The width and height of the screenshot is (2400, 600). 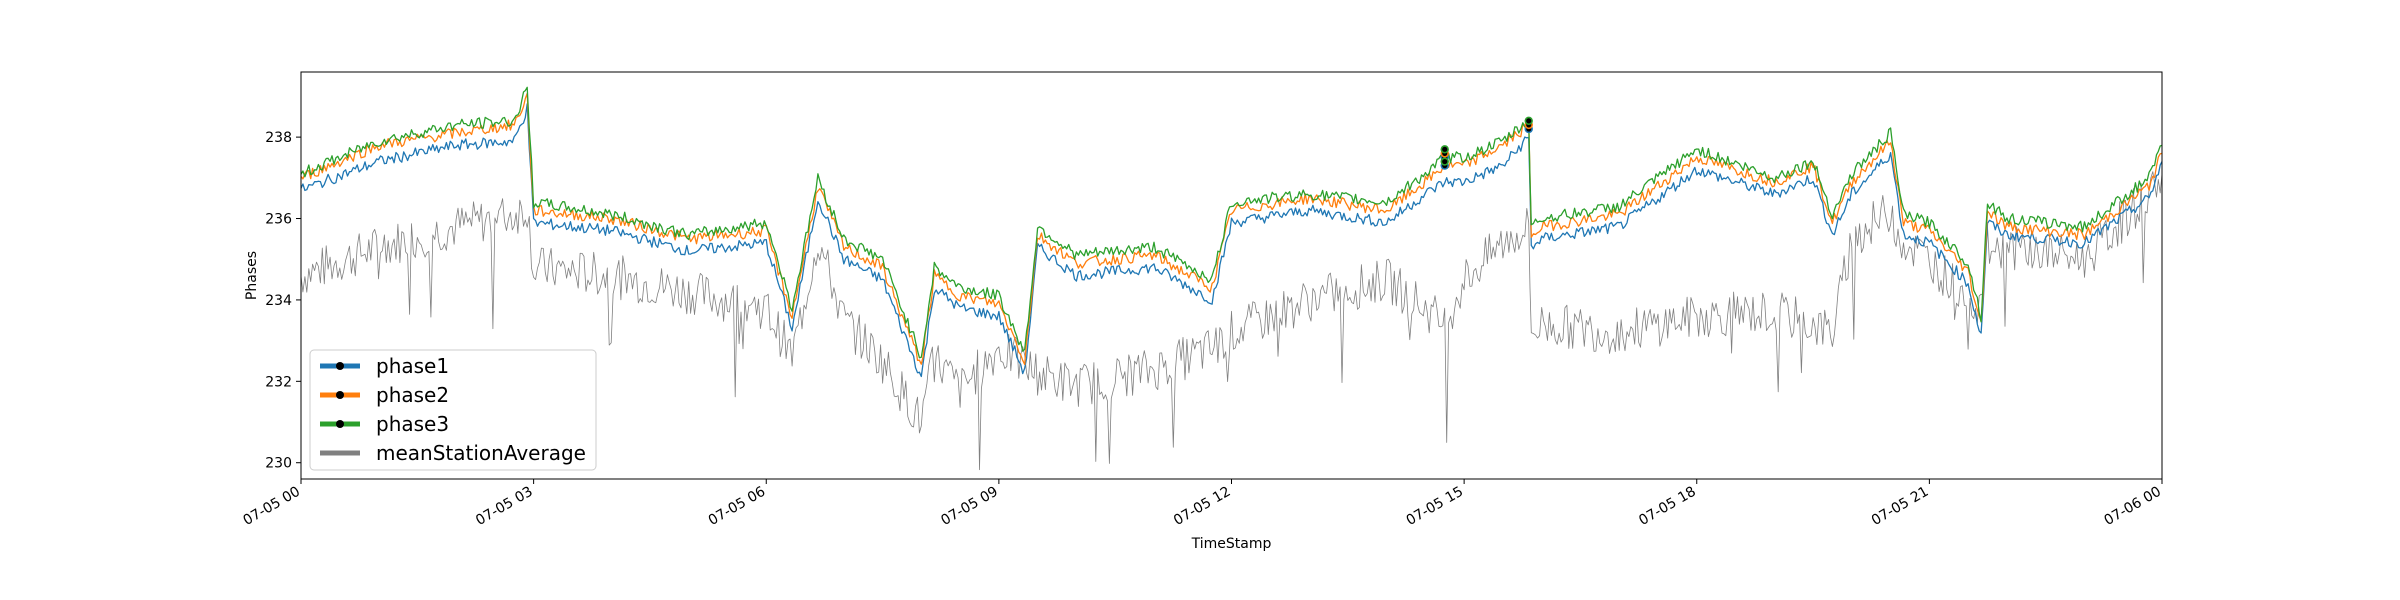 I want to click on y-axis-title: Phases, so click(x=252, y=275).